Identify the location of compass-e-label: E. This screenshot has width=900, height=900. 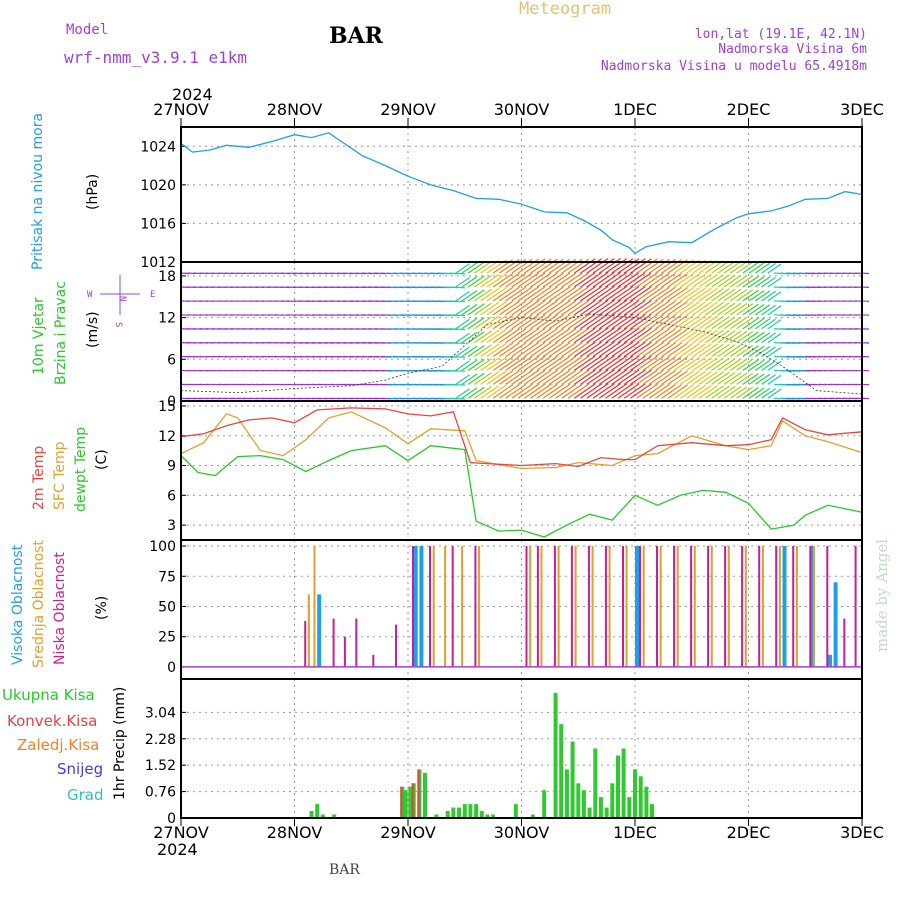
(152, 295).